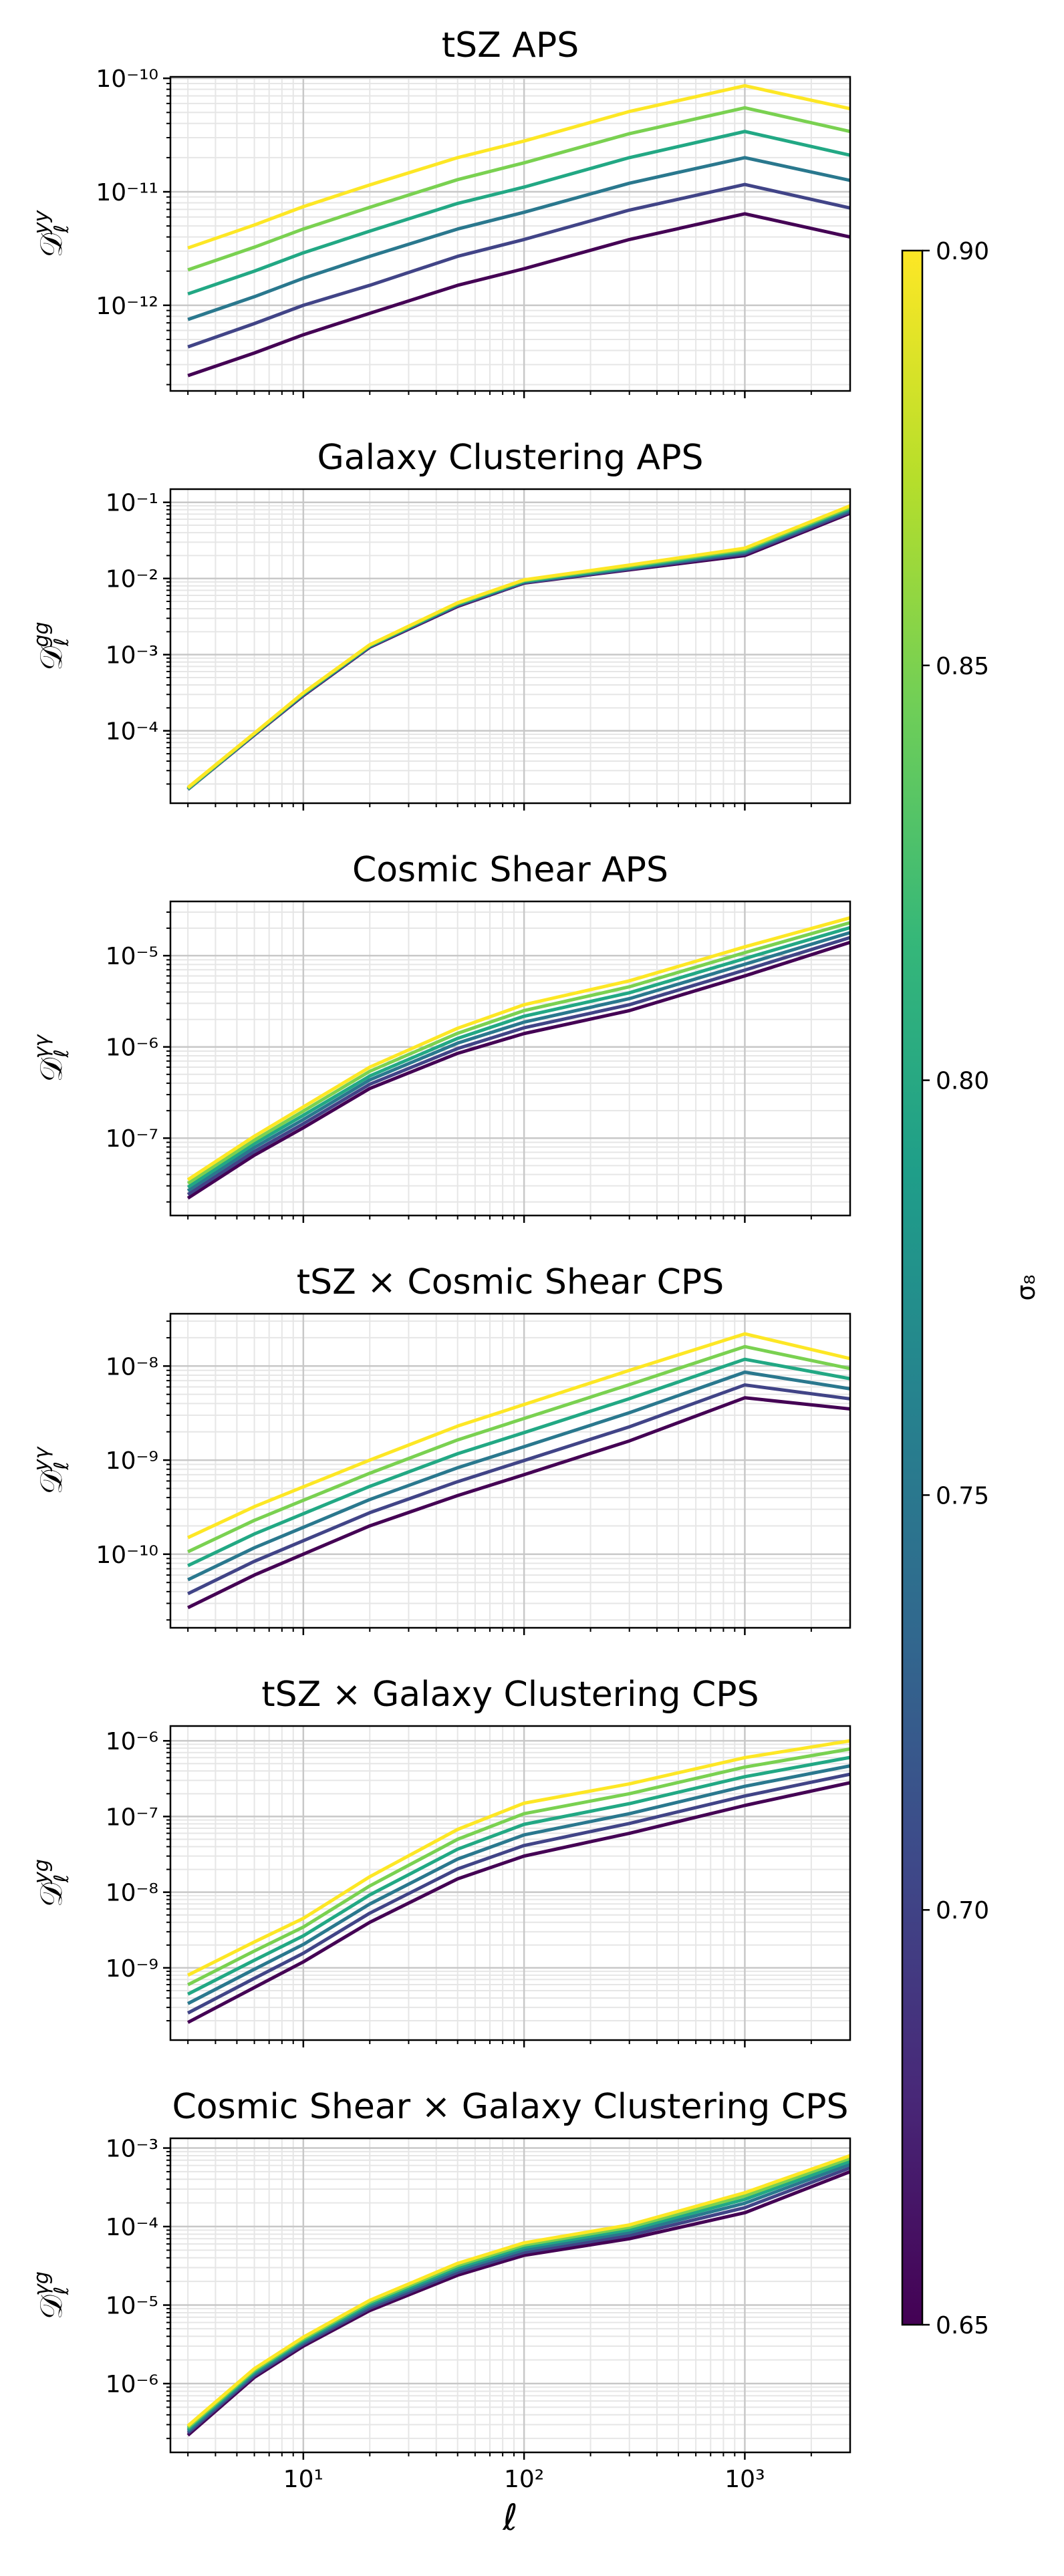  Describe the element at coordinates (963, 1496) in the screenshot. I see `colorbar-tick-label: 0.75` at that location.